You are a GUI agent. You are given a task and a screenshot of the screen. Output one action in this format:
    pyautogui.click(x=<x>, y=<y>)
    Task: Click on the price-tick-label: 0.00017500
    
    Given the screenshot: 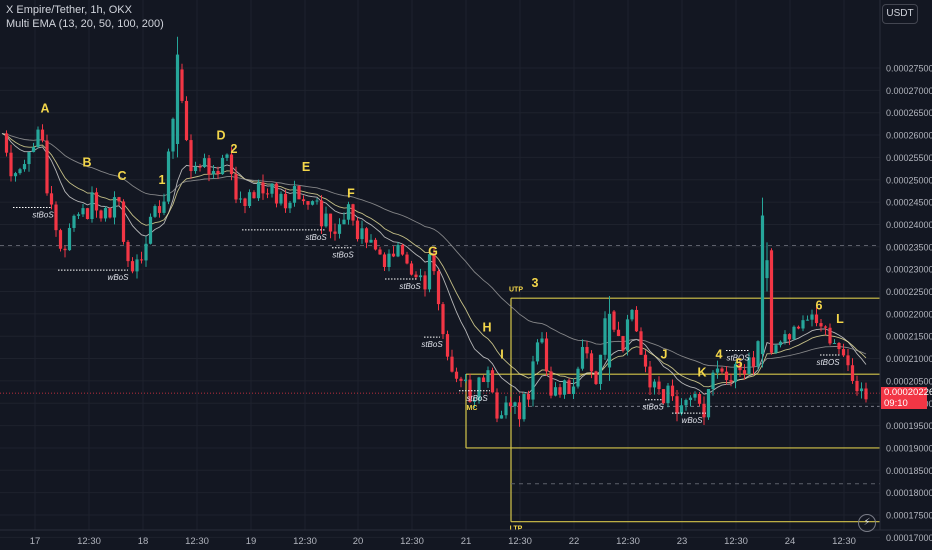 What is the action you would take?
    pyautogui.click(x=909, y=516)
    